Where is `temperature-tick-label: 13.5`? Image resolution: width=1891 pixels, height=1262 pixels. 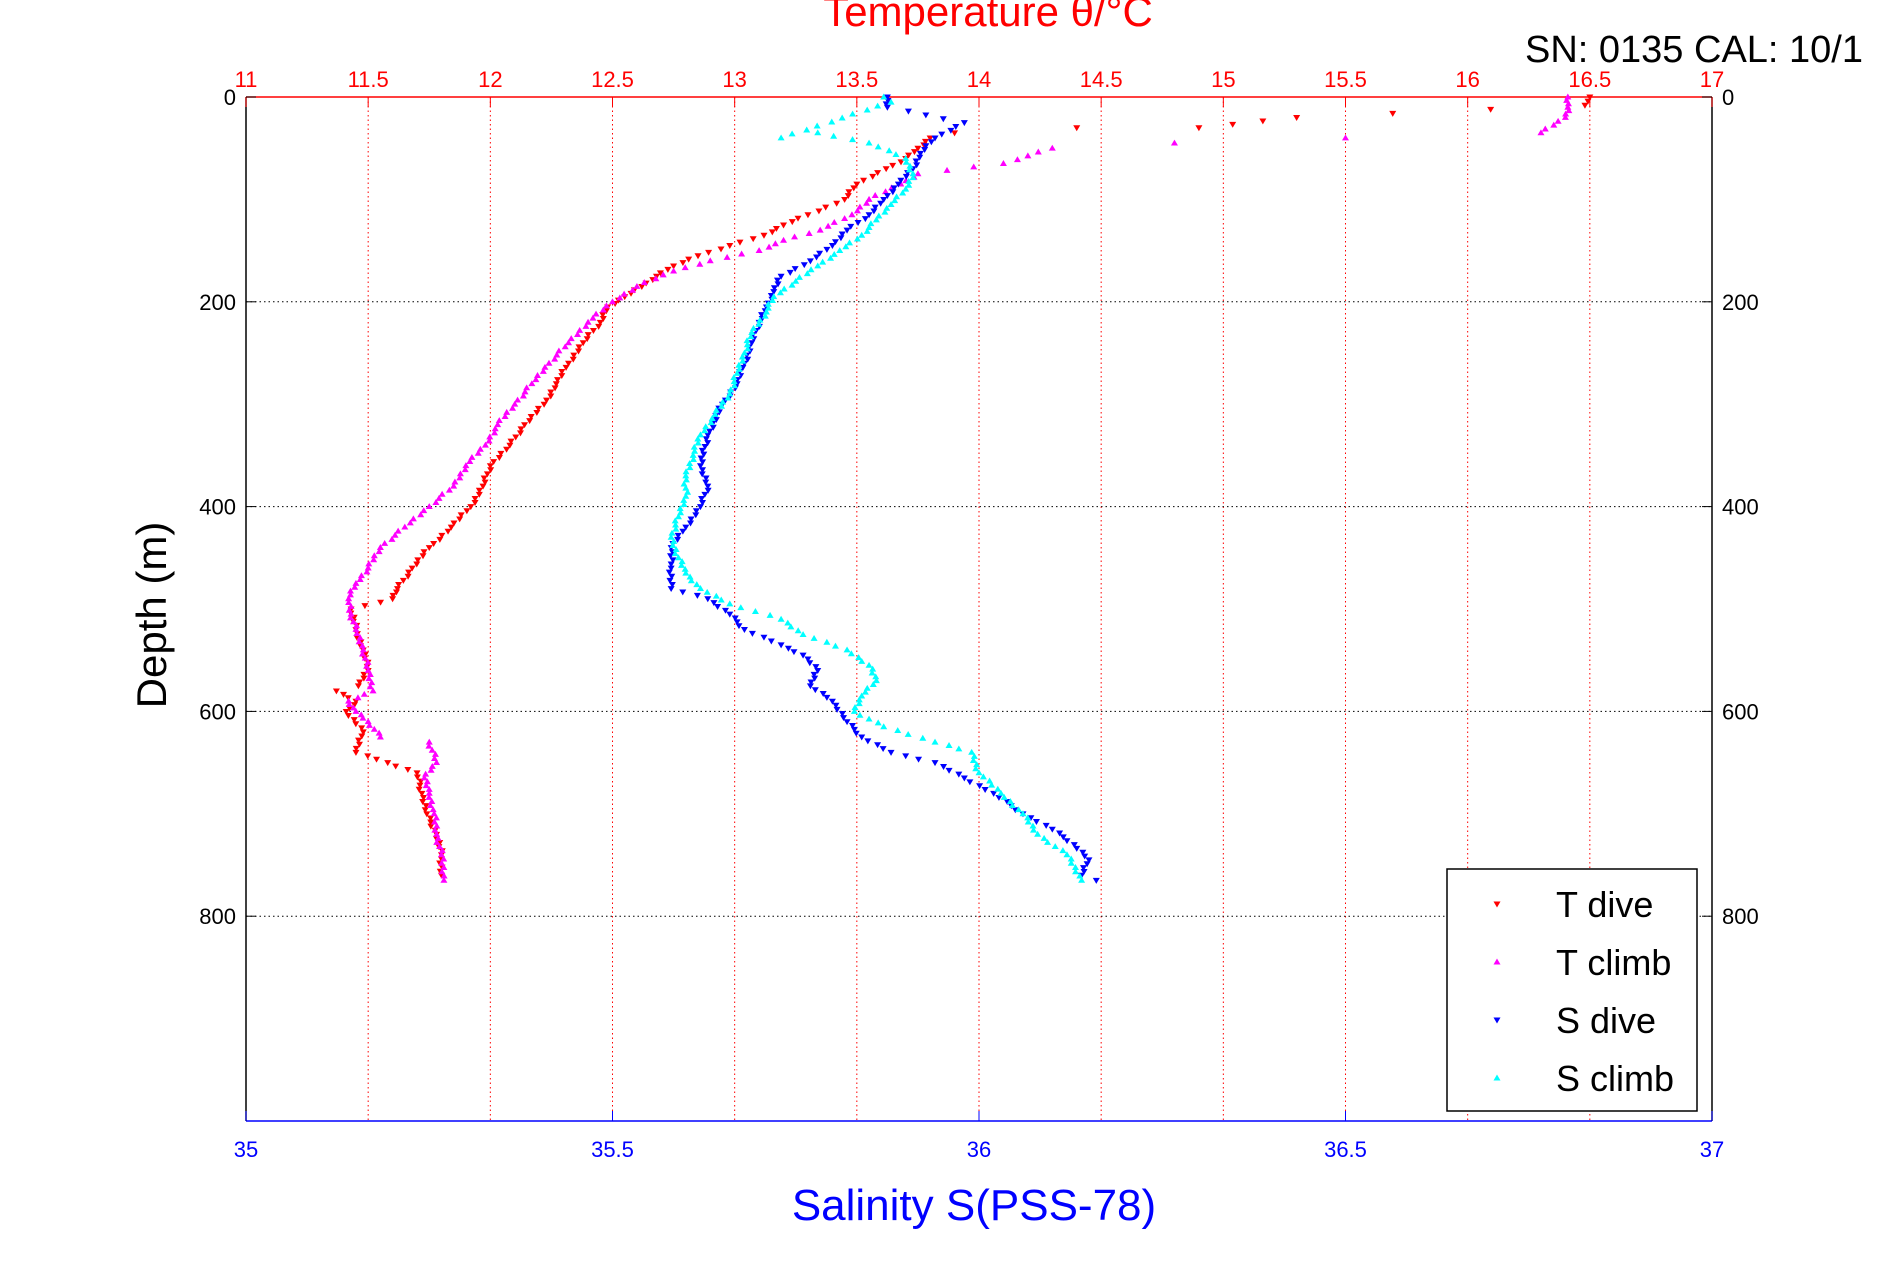 temperature-tick-label: 13.5 is located at coordinates (856, 79).